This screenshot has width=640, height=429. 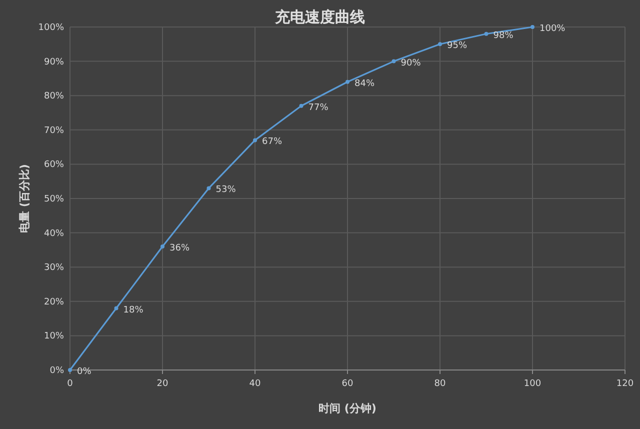 I want to click on data-label: 98%, so click(x=503, y=35).